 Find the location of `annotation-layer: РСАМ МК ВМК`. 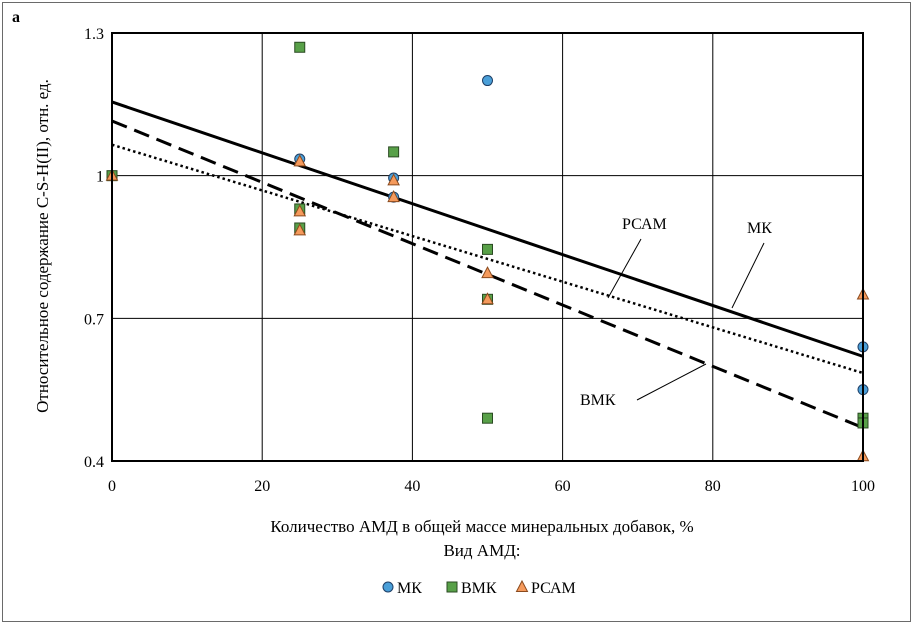

annotation-layer: РСАМ МК ВМК is located at coordinates (676, 312).